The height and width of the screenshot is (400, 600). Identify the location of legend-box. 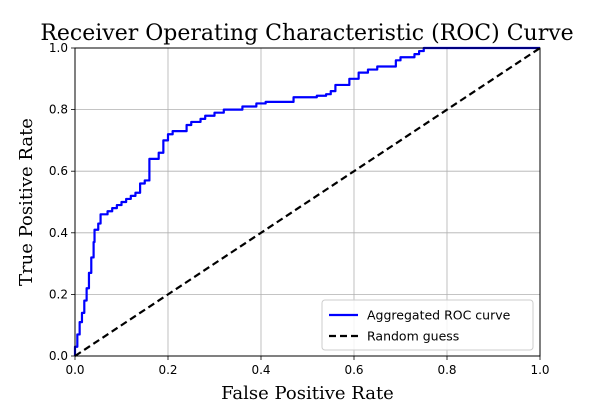
(427, 325).